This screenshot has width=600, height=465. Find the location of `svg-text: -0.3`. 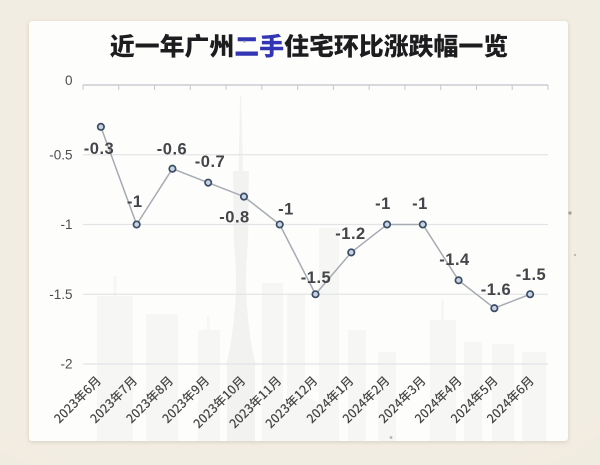

svg-text: -0.3 is located at coordinates (99, 149).